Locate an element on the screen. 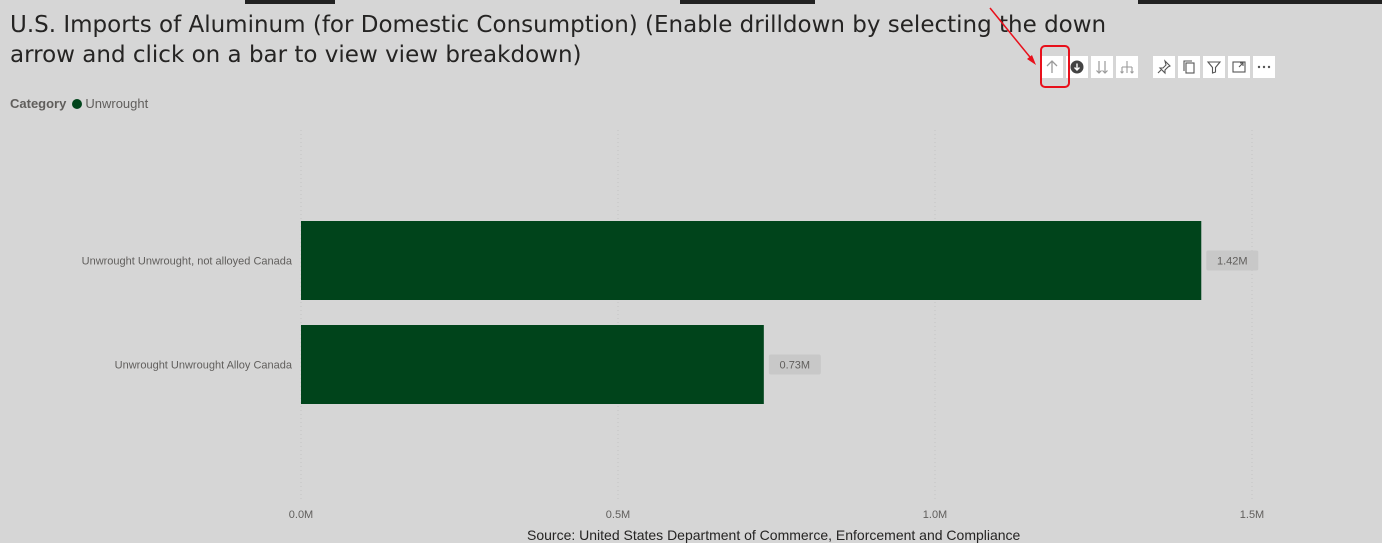 This screenshot has width=1382, height=543. y-category-label: Unwrought Unwrought Alloy Canada is located at coordinates (204, 366).